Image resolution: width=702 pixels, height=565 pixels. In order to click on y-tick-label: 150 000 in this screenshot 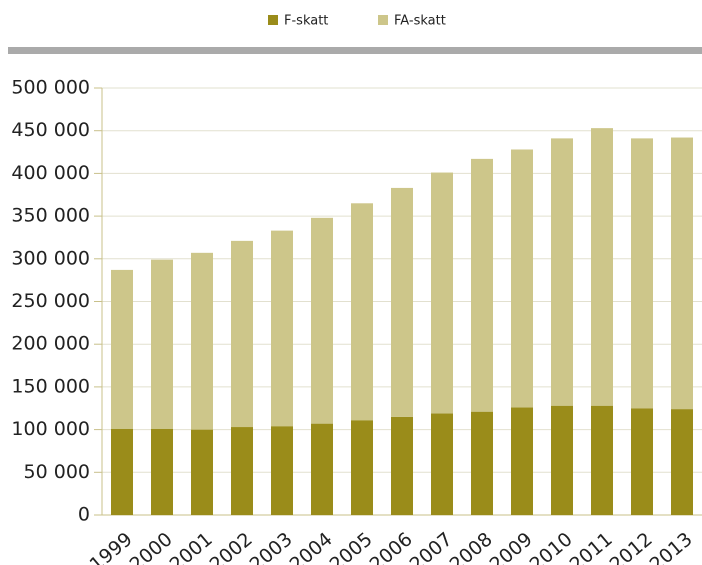, I will do `click(50, 386)`.